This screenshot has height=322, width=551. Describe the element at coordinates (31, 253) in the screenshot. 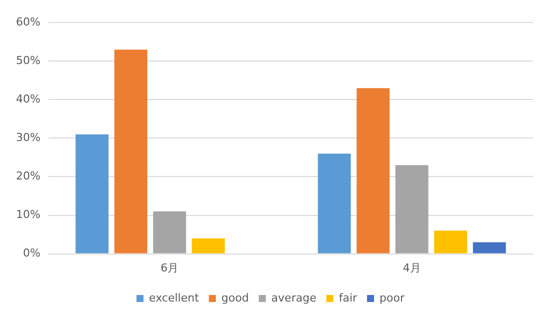

I see `y-tick-label: 0%` at that location.